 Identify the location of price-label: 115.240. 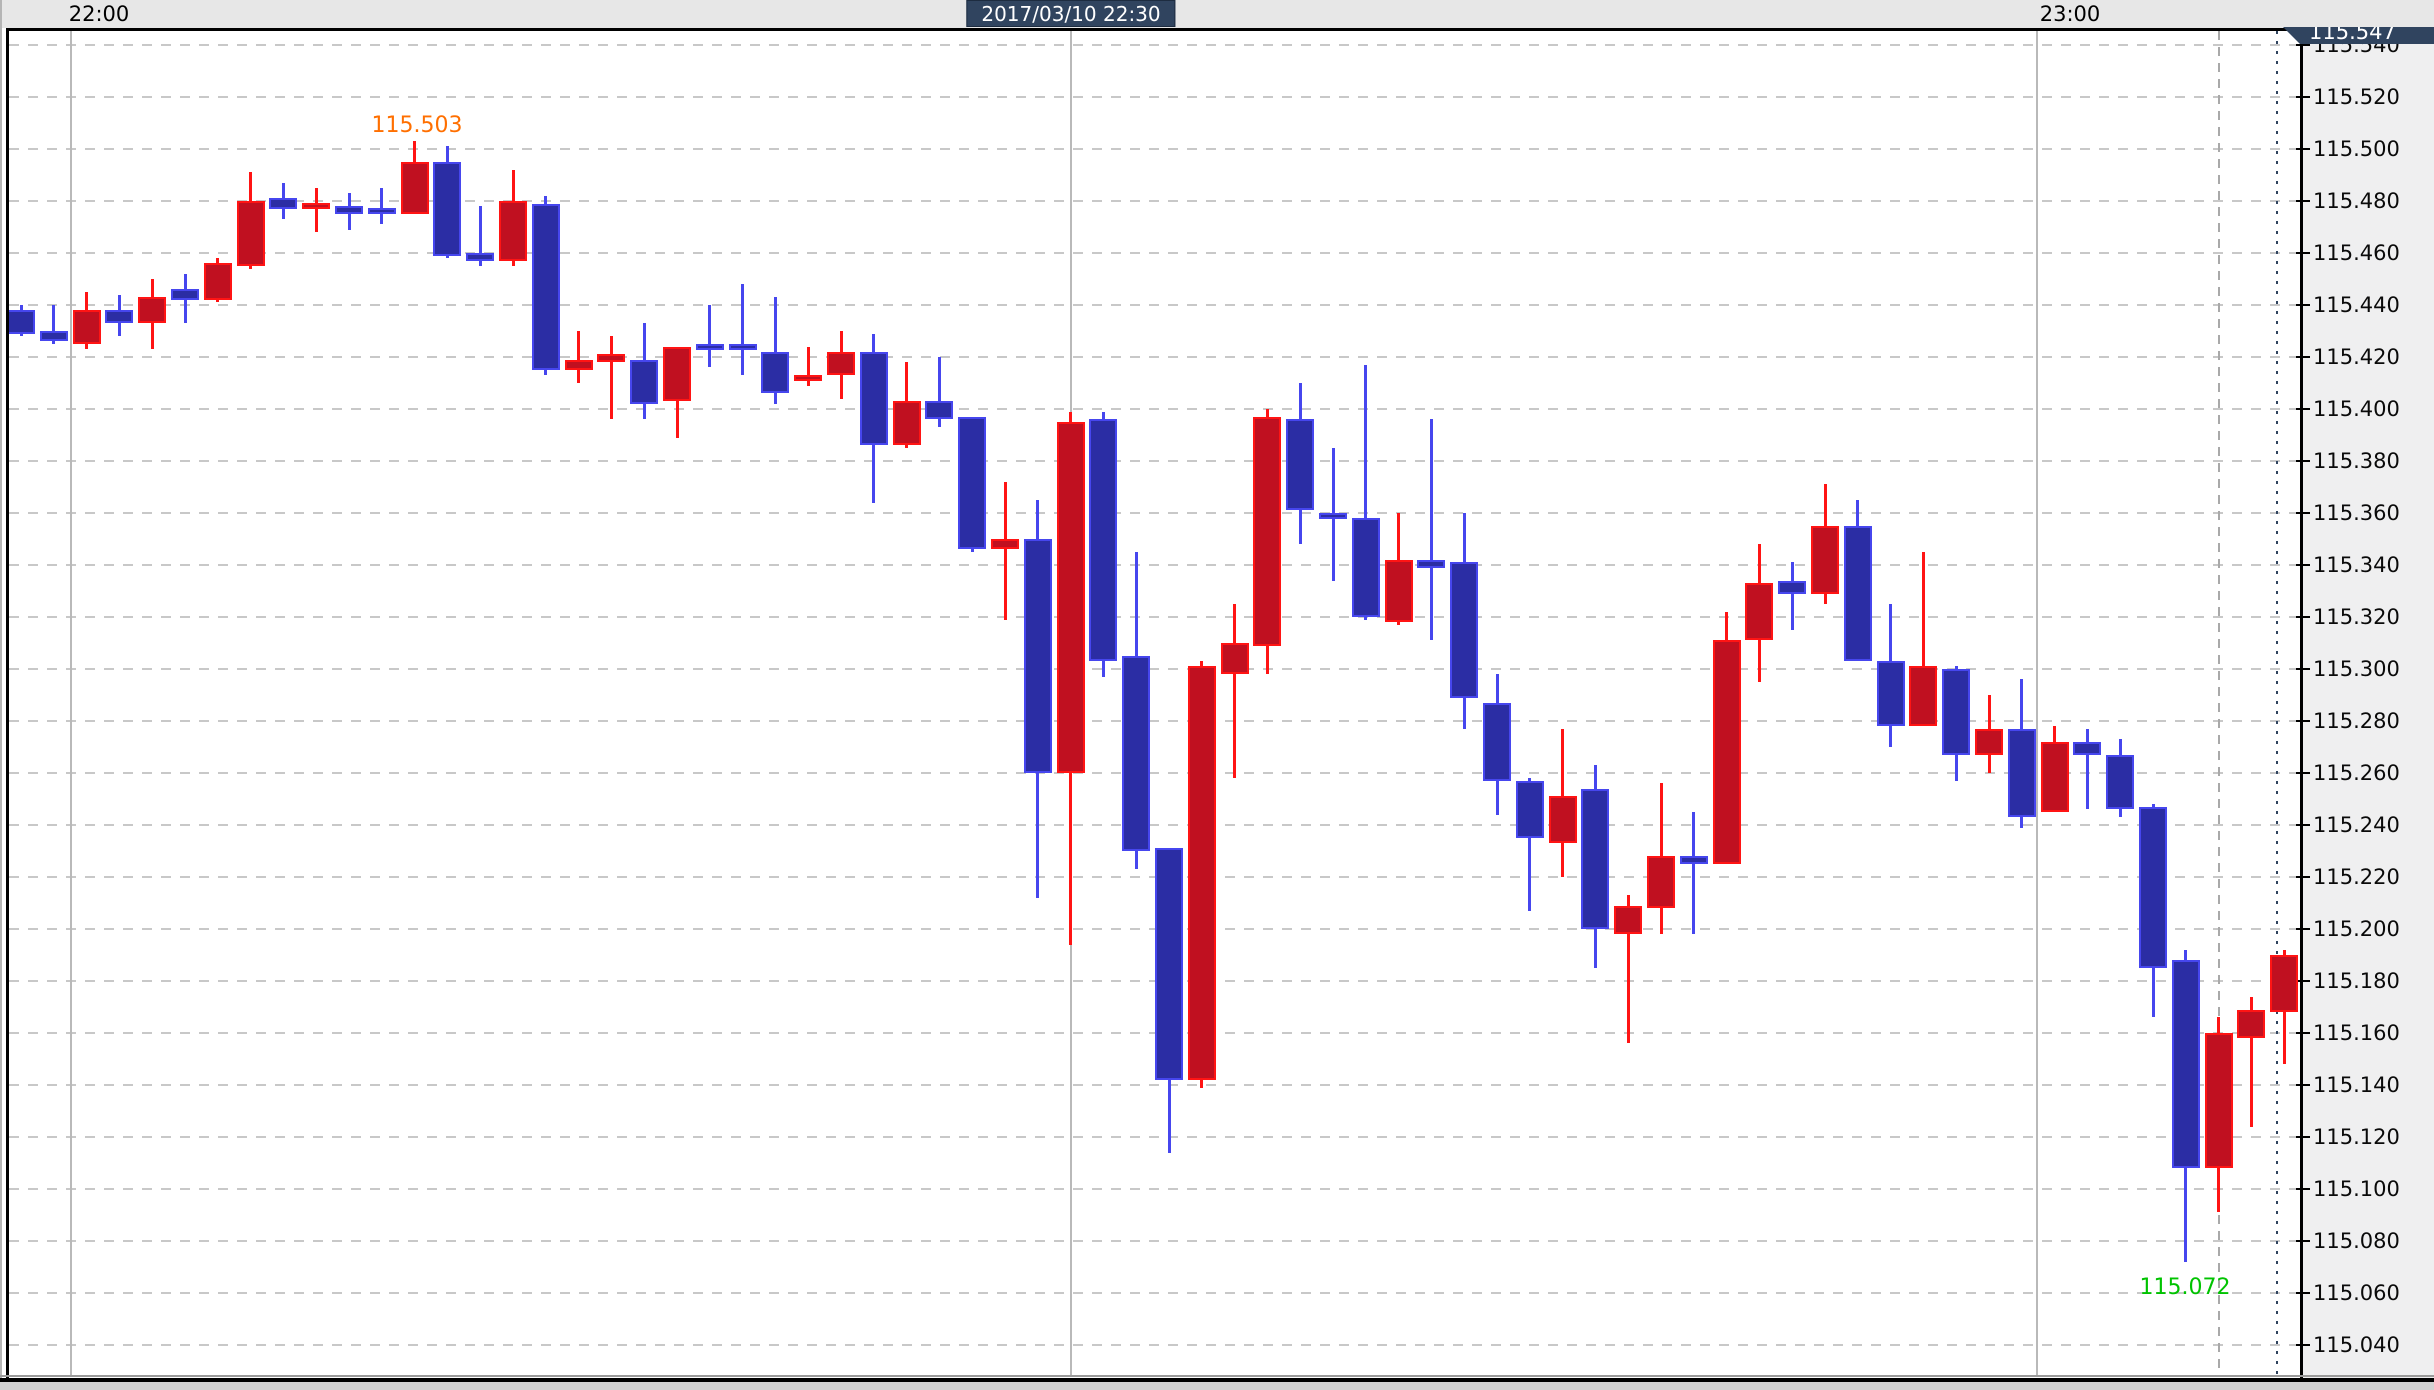
(2356, 825).